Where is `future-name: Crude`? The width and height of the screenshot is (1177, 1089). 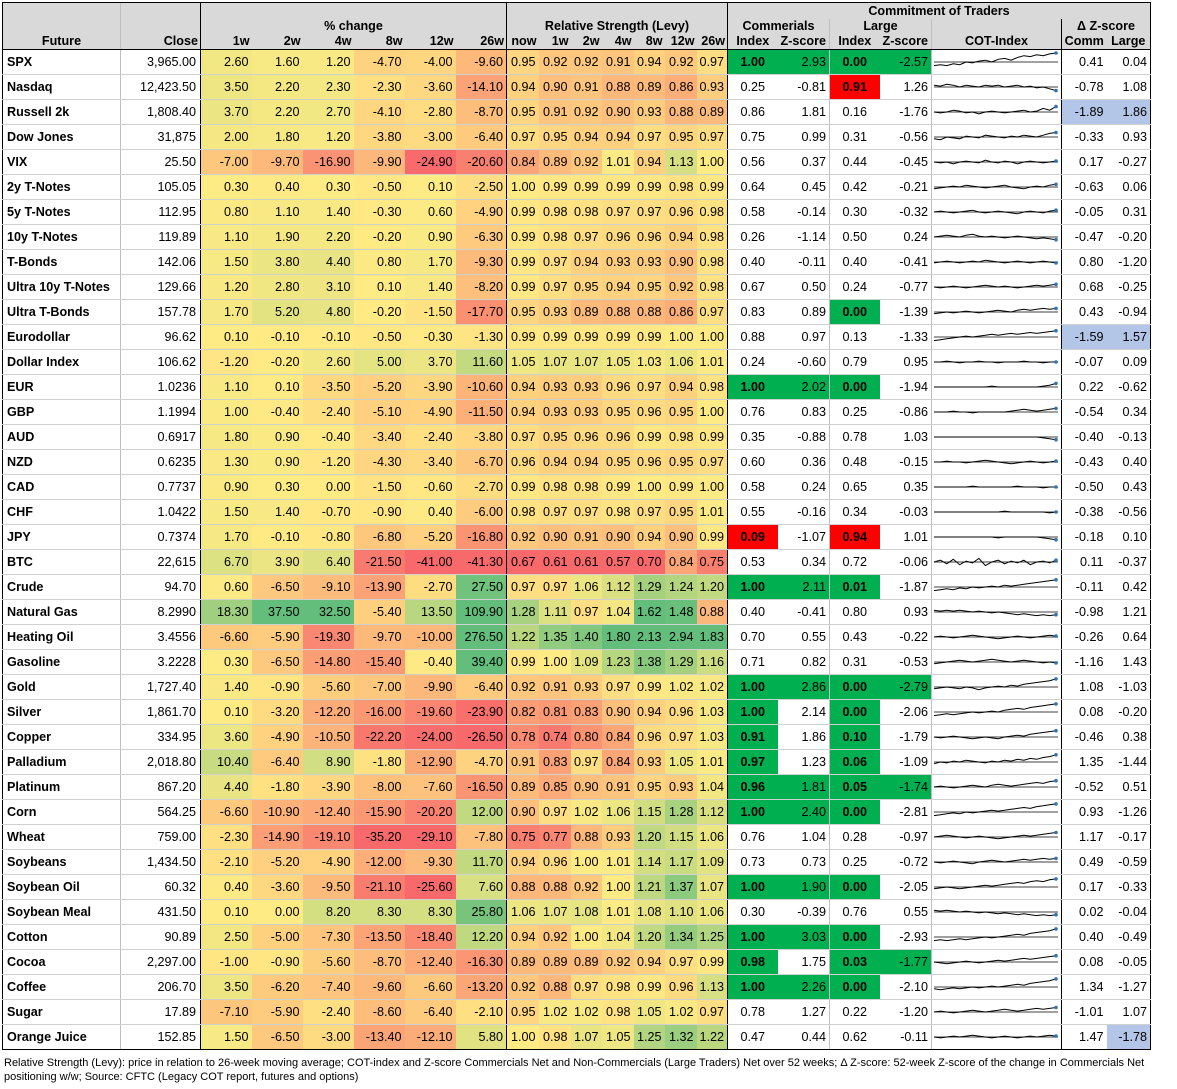
future-name: Crude is located at coordinates (61, 587).